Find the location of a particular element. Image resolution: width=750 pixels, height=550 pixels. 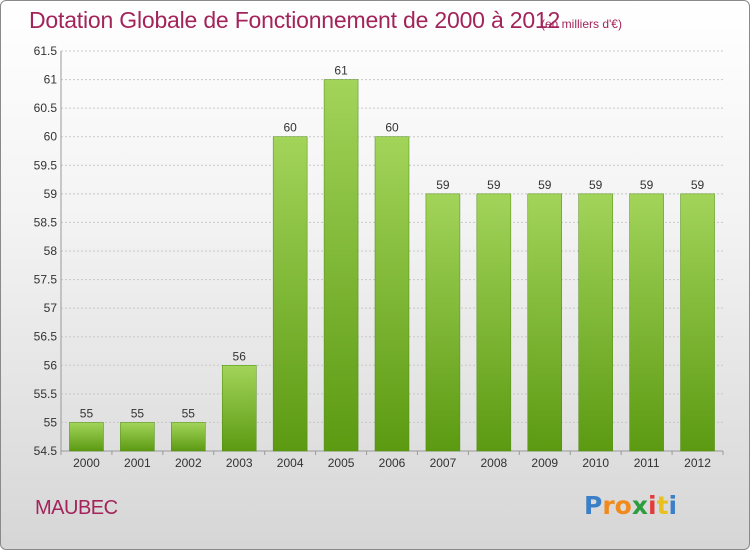

logo-letter: r is located at coordinates (608, 505).